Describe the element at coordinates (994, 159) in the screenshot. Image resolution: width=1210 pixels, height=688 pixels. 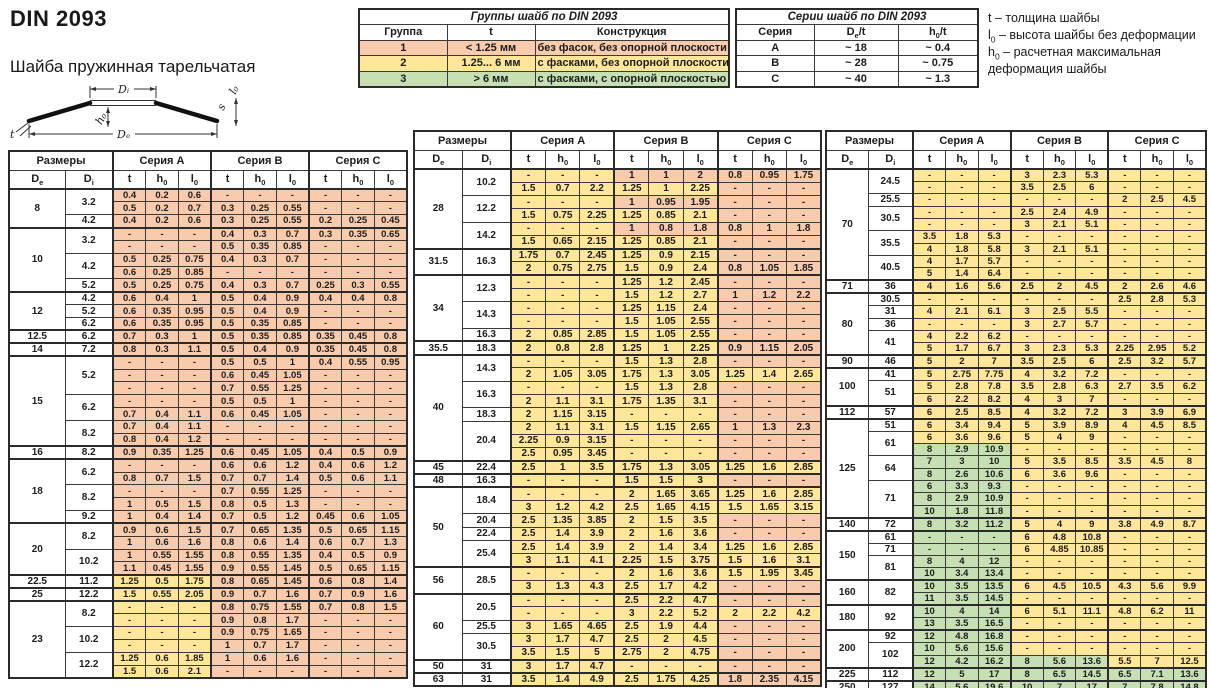
I see `col-header: l0` at that location.